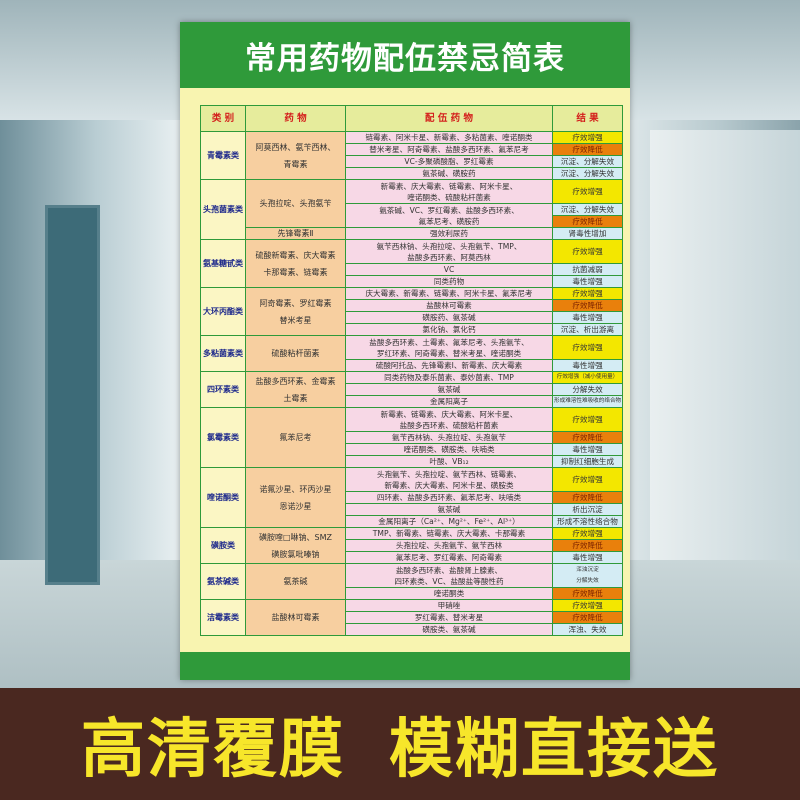 This screenshot has width=800, height=800. I want to click on combination-cell: 罗红霉素、替米考星, so click(449, 617).